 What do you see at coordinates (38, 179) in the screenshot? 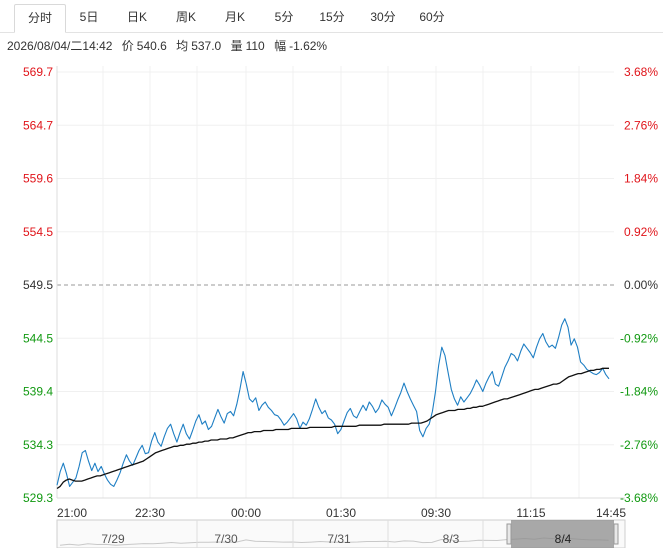
I see `y-tick-label: 559.6` at bounding box center [38, 179].